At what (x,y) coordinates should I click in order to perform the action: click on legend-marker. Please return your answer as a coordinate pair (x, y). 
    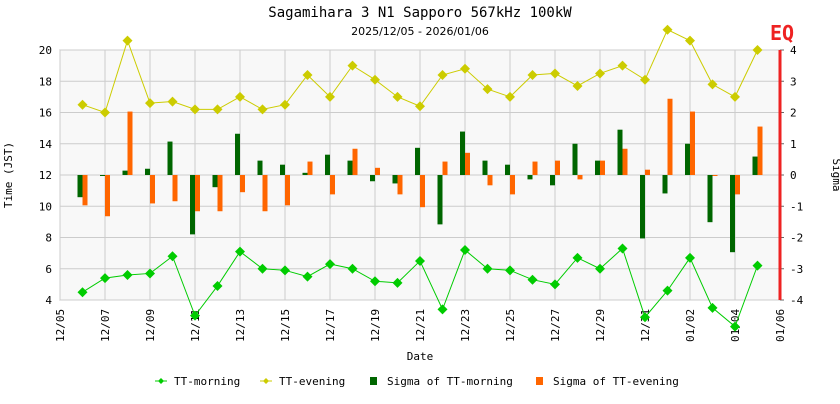
    Looking at the image, I should click on (161, 381).